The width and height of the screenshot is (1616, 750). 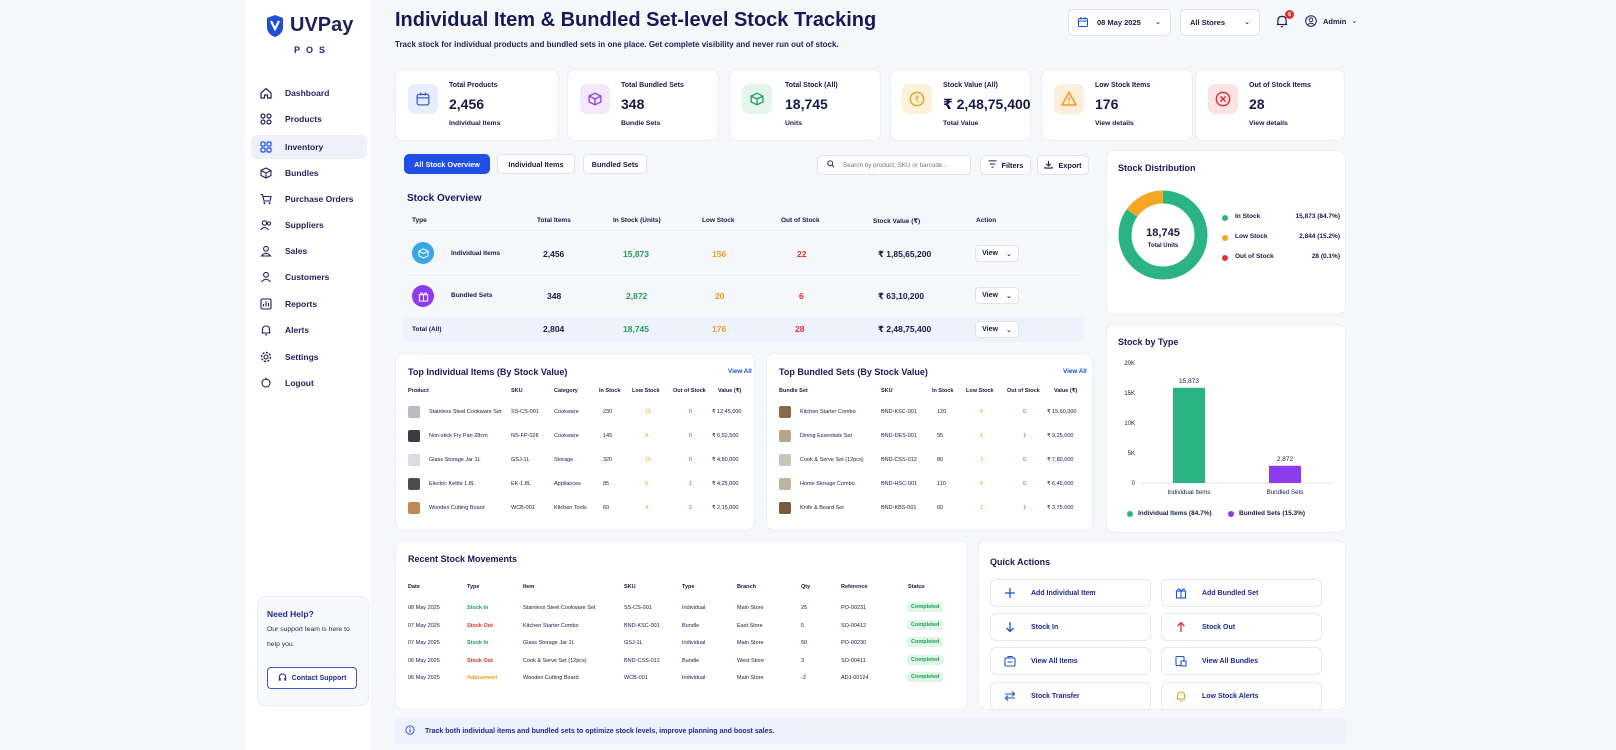 What do you see at coordinates (1220, 22) in the screenshot?
I see `store-select: All Stores ⌄` at bounding box center [1220, 22].